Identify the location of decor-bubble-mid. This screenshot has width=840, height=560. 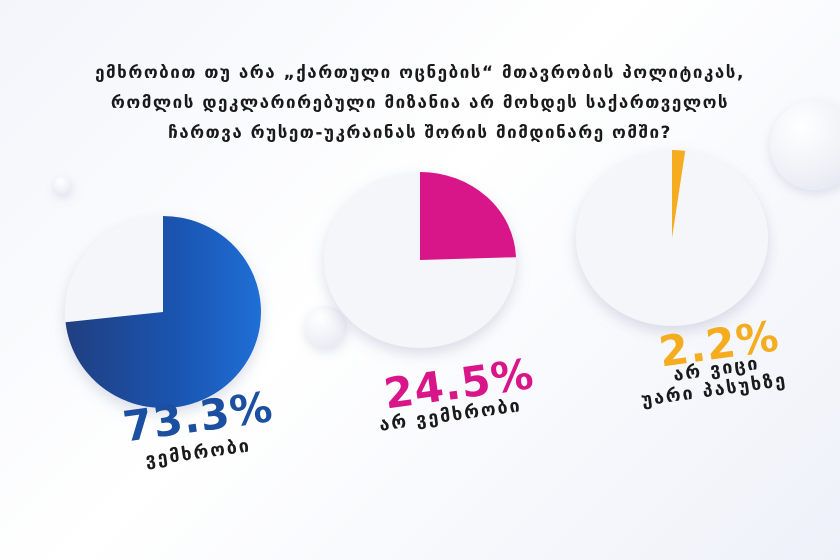
(326, 327).